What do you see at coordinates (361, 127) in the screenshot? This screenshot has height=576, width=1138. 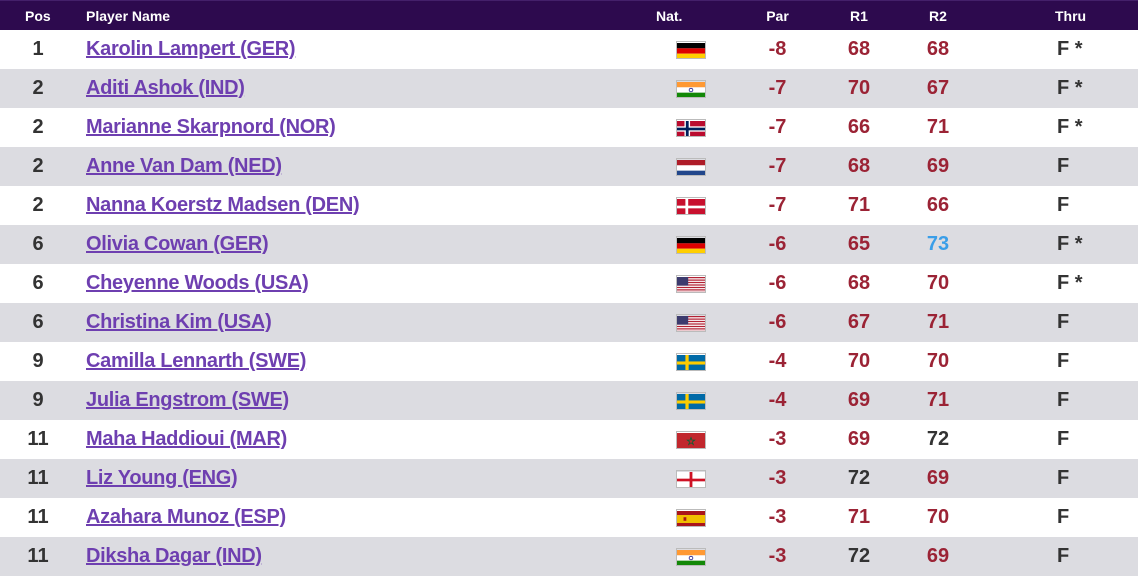 I see `player-name-cell: Marianne Skarpnord (NOR)` at bounding box center [361, 127].